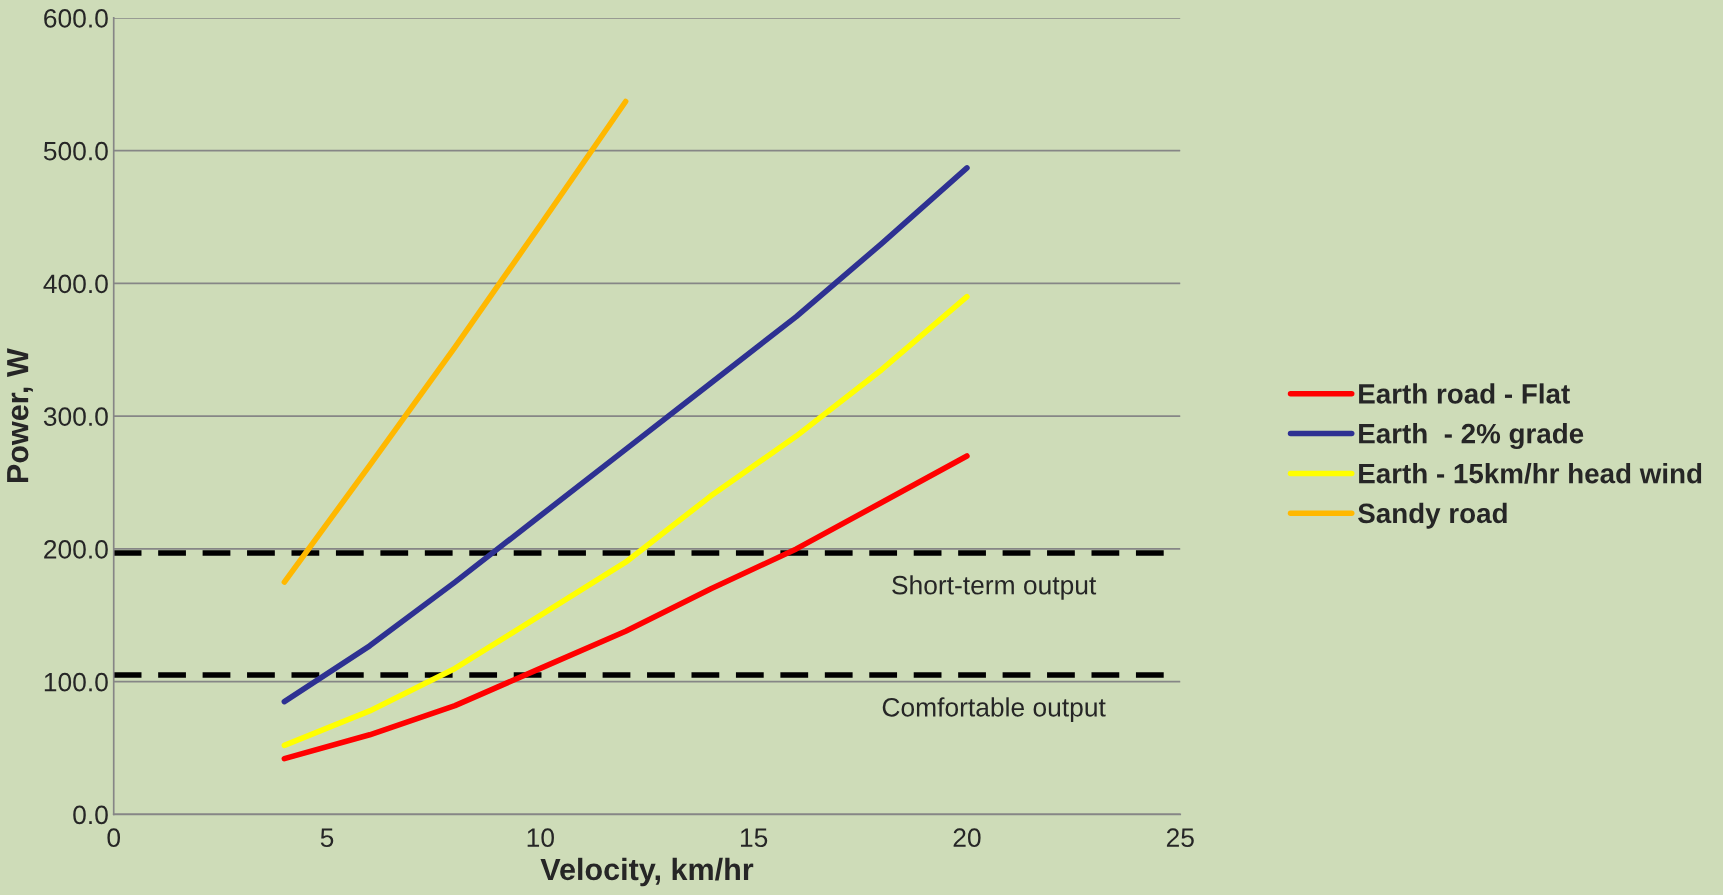  I want to click on y-tick-label: 600.0, so click(76, 18).